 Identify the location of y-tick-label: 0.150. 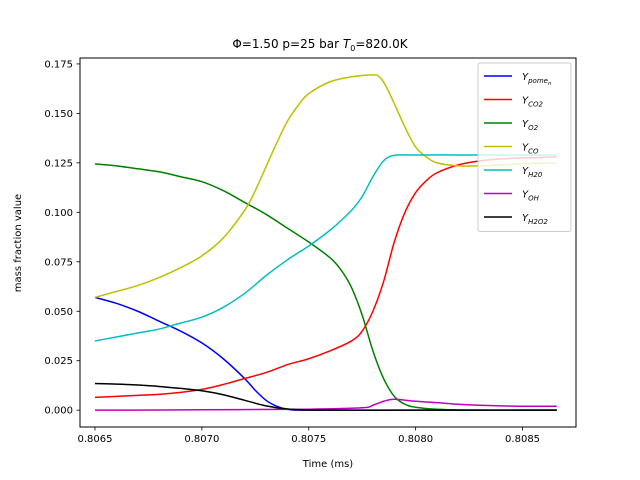
(58, 114).